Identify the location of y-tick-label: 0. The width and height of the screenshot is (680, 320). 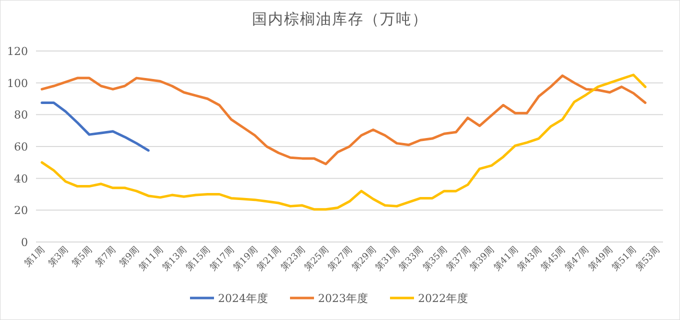
(24, 242).